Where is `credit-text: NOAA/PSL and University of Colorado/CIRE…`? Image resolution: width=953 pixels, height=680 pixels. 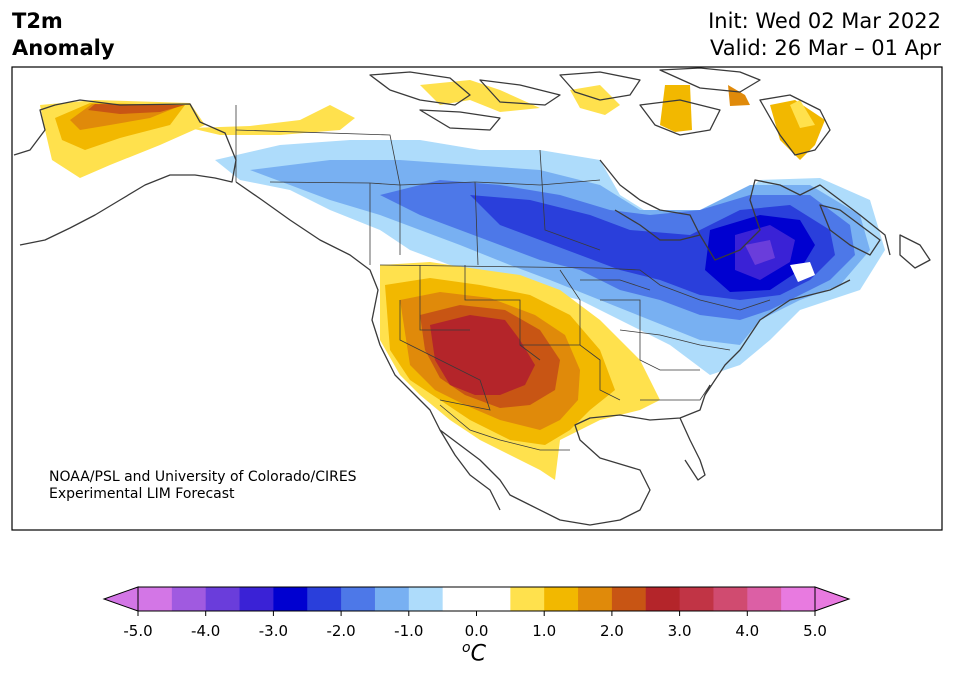
credit-text: NOAA/PSL and University of Colorado/CIRE… is located at coordinates (203, 486).